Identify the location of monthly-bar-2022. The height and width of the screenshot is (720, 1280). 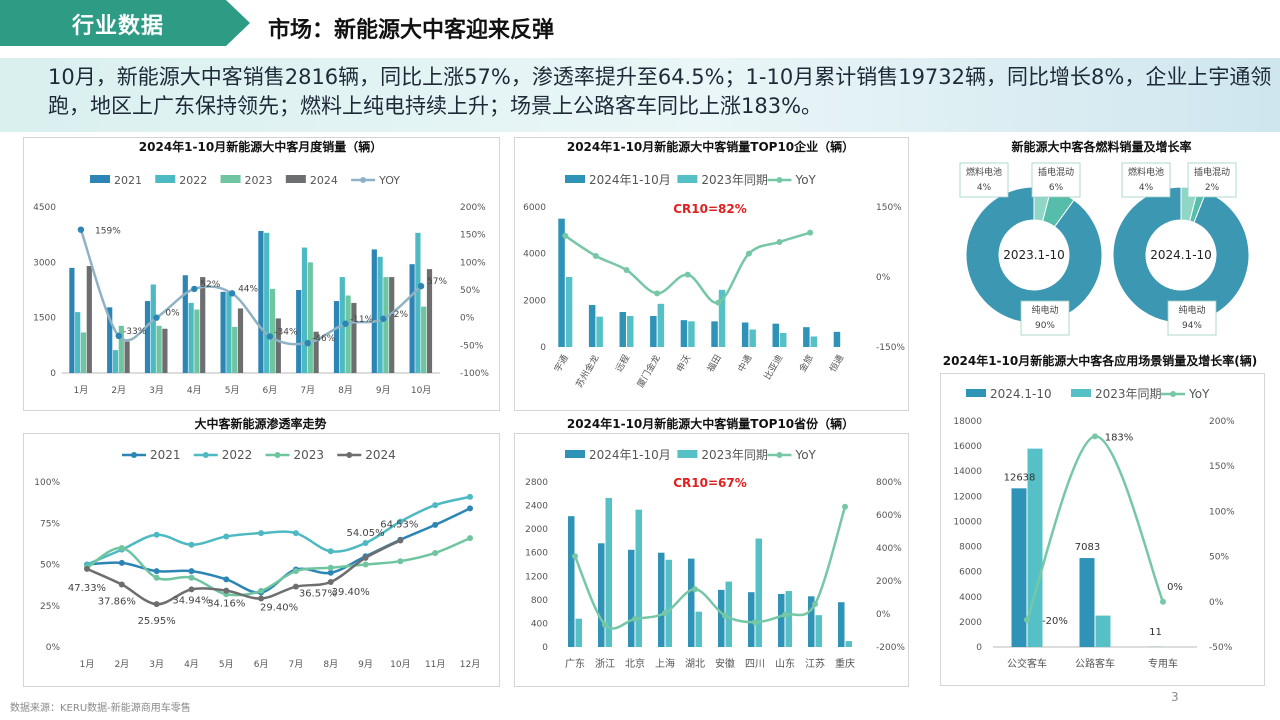
(153, 328).